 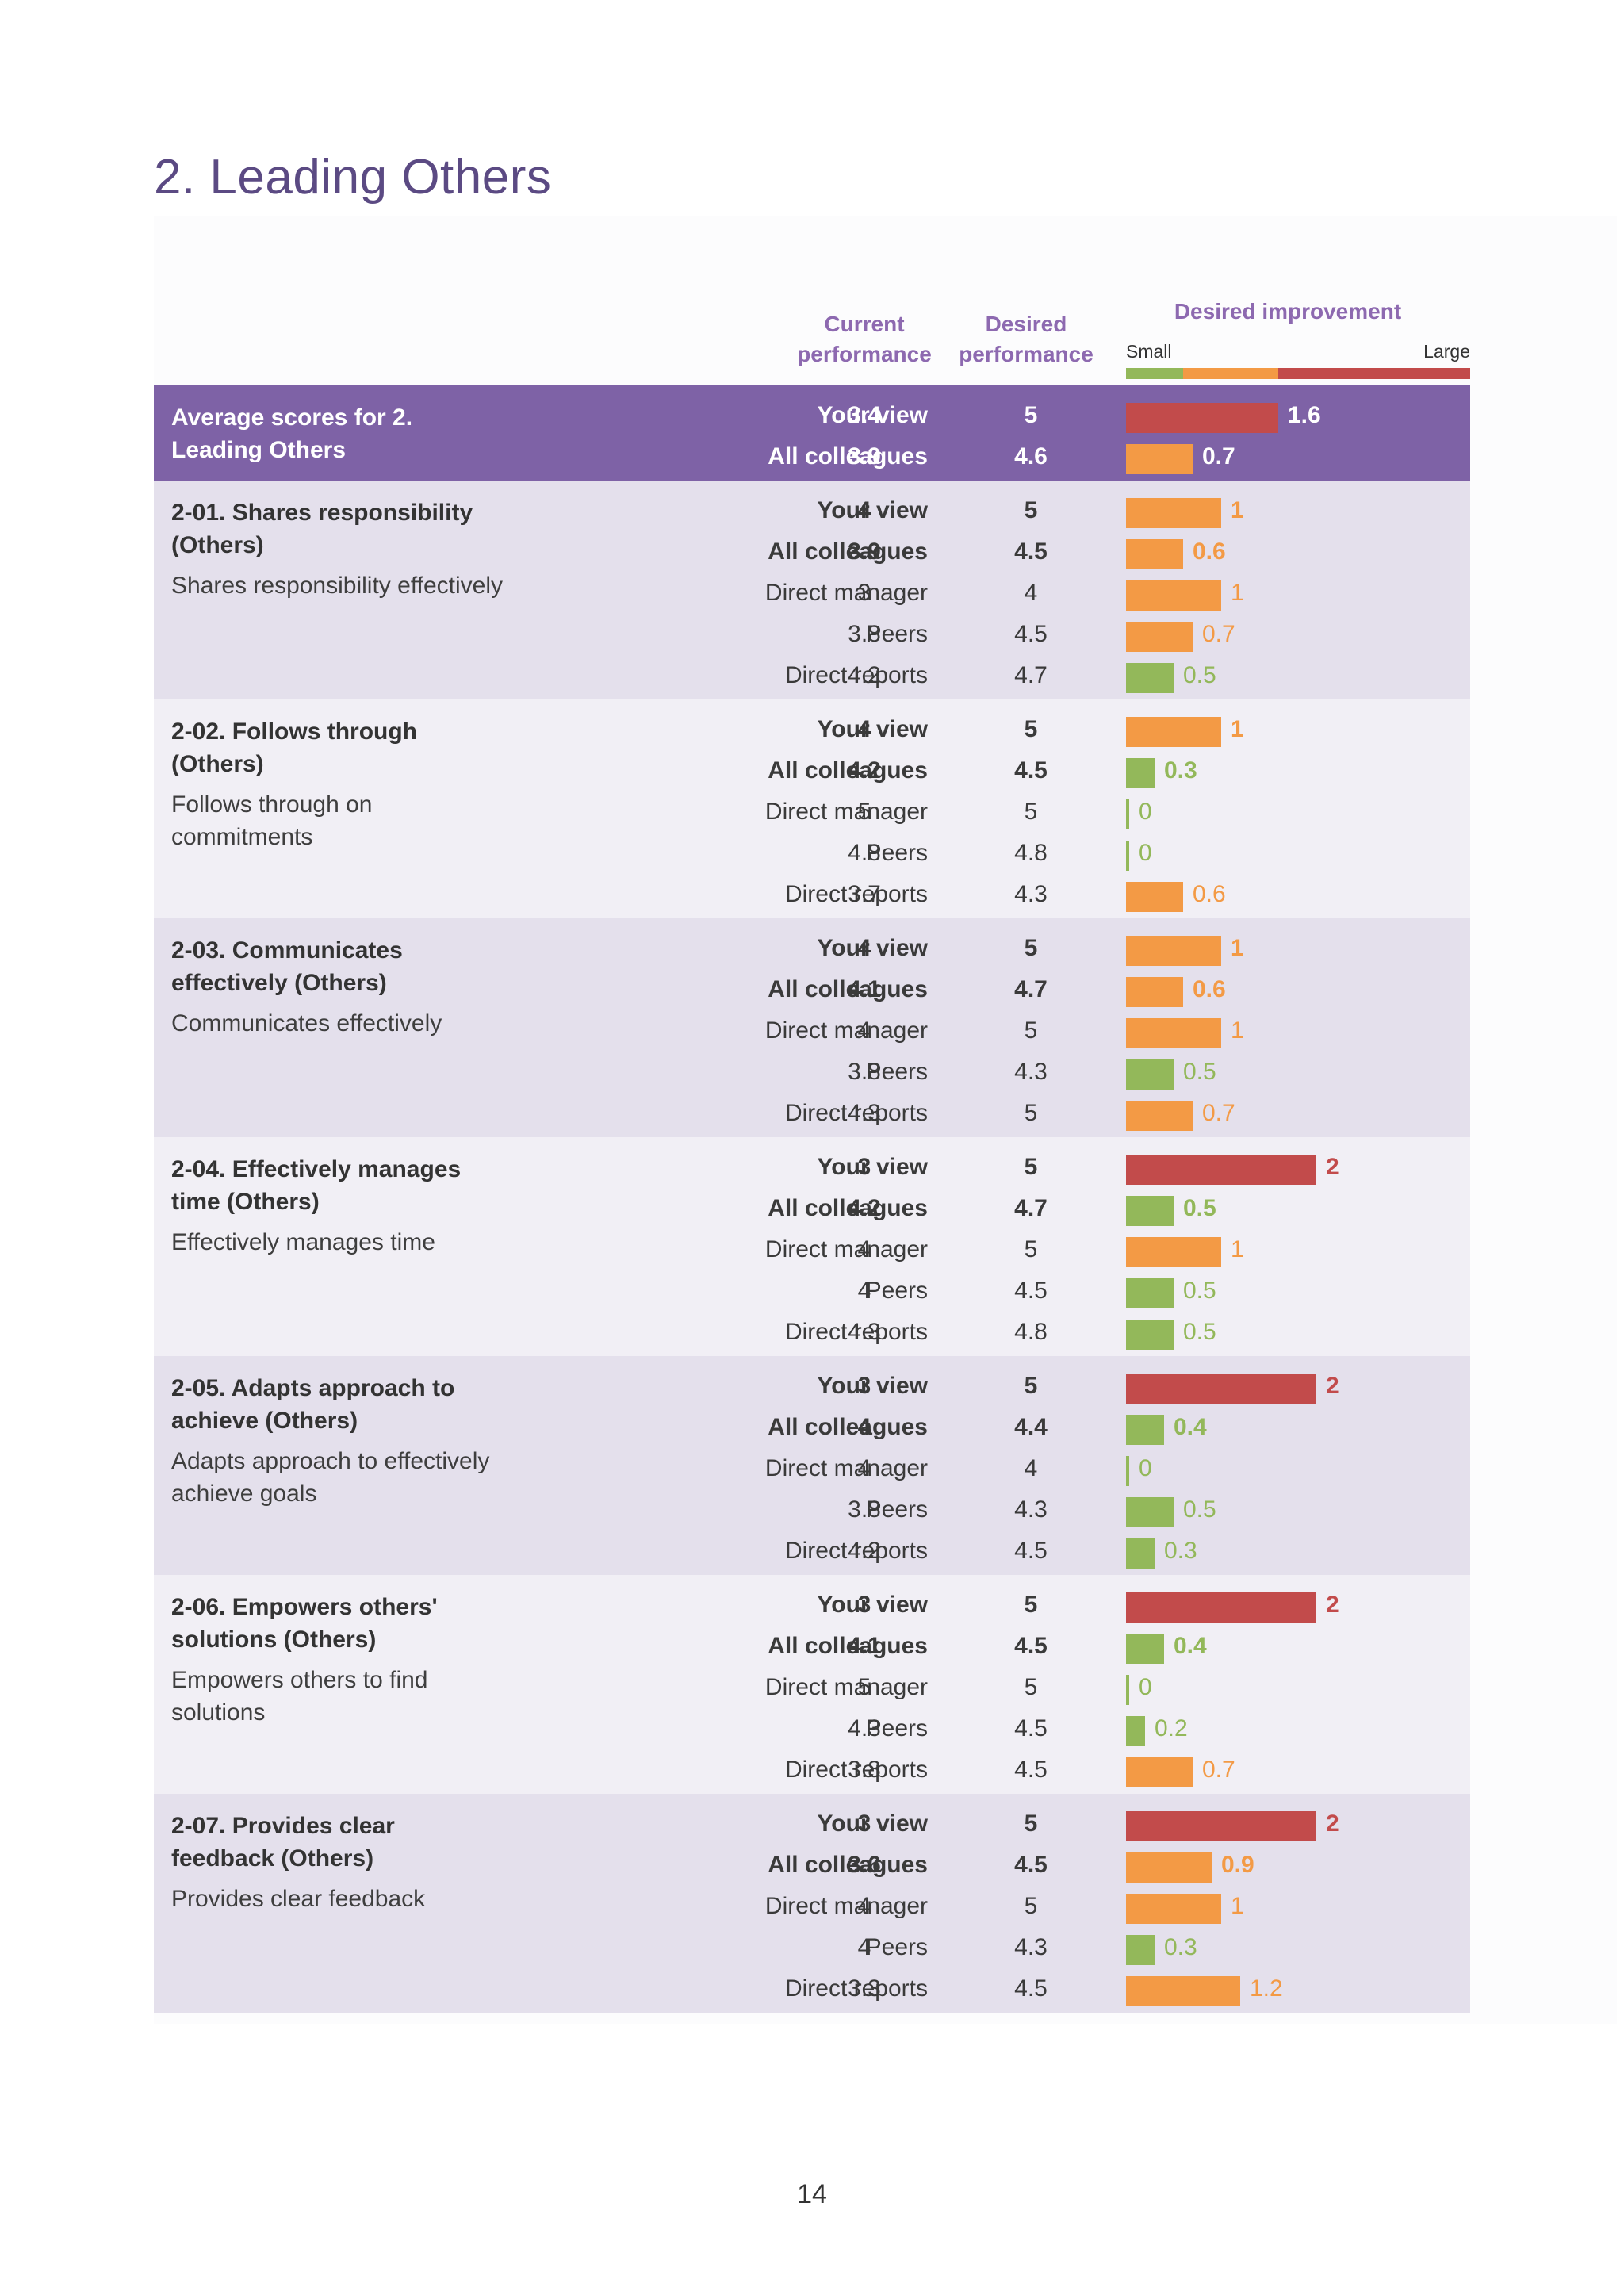 What do you see at coordinates (864, 1728) in the screenshot?
I see `current-score: 4.3` at bounding box center [864, 1728].